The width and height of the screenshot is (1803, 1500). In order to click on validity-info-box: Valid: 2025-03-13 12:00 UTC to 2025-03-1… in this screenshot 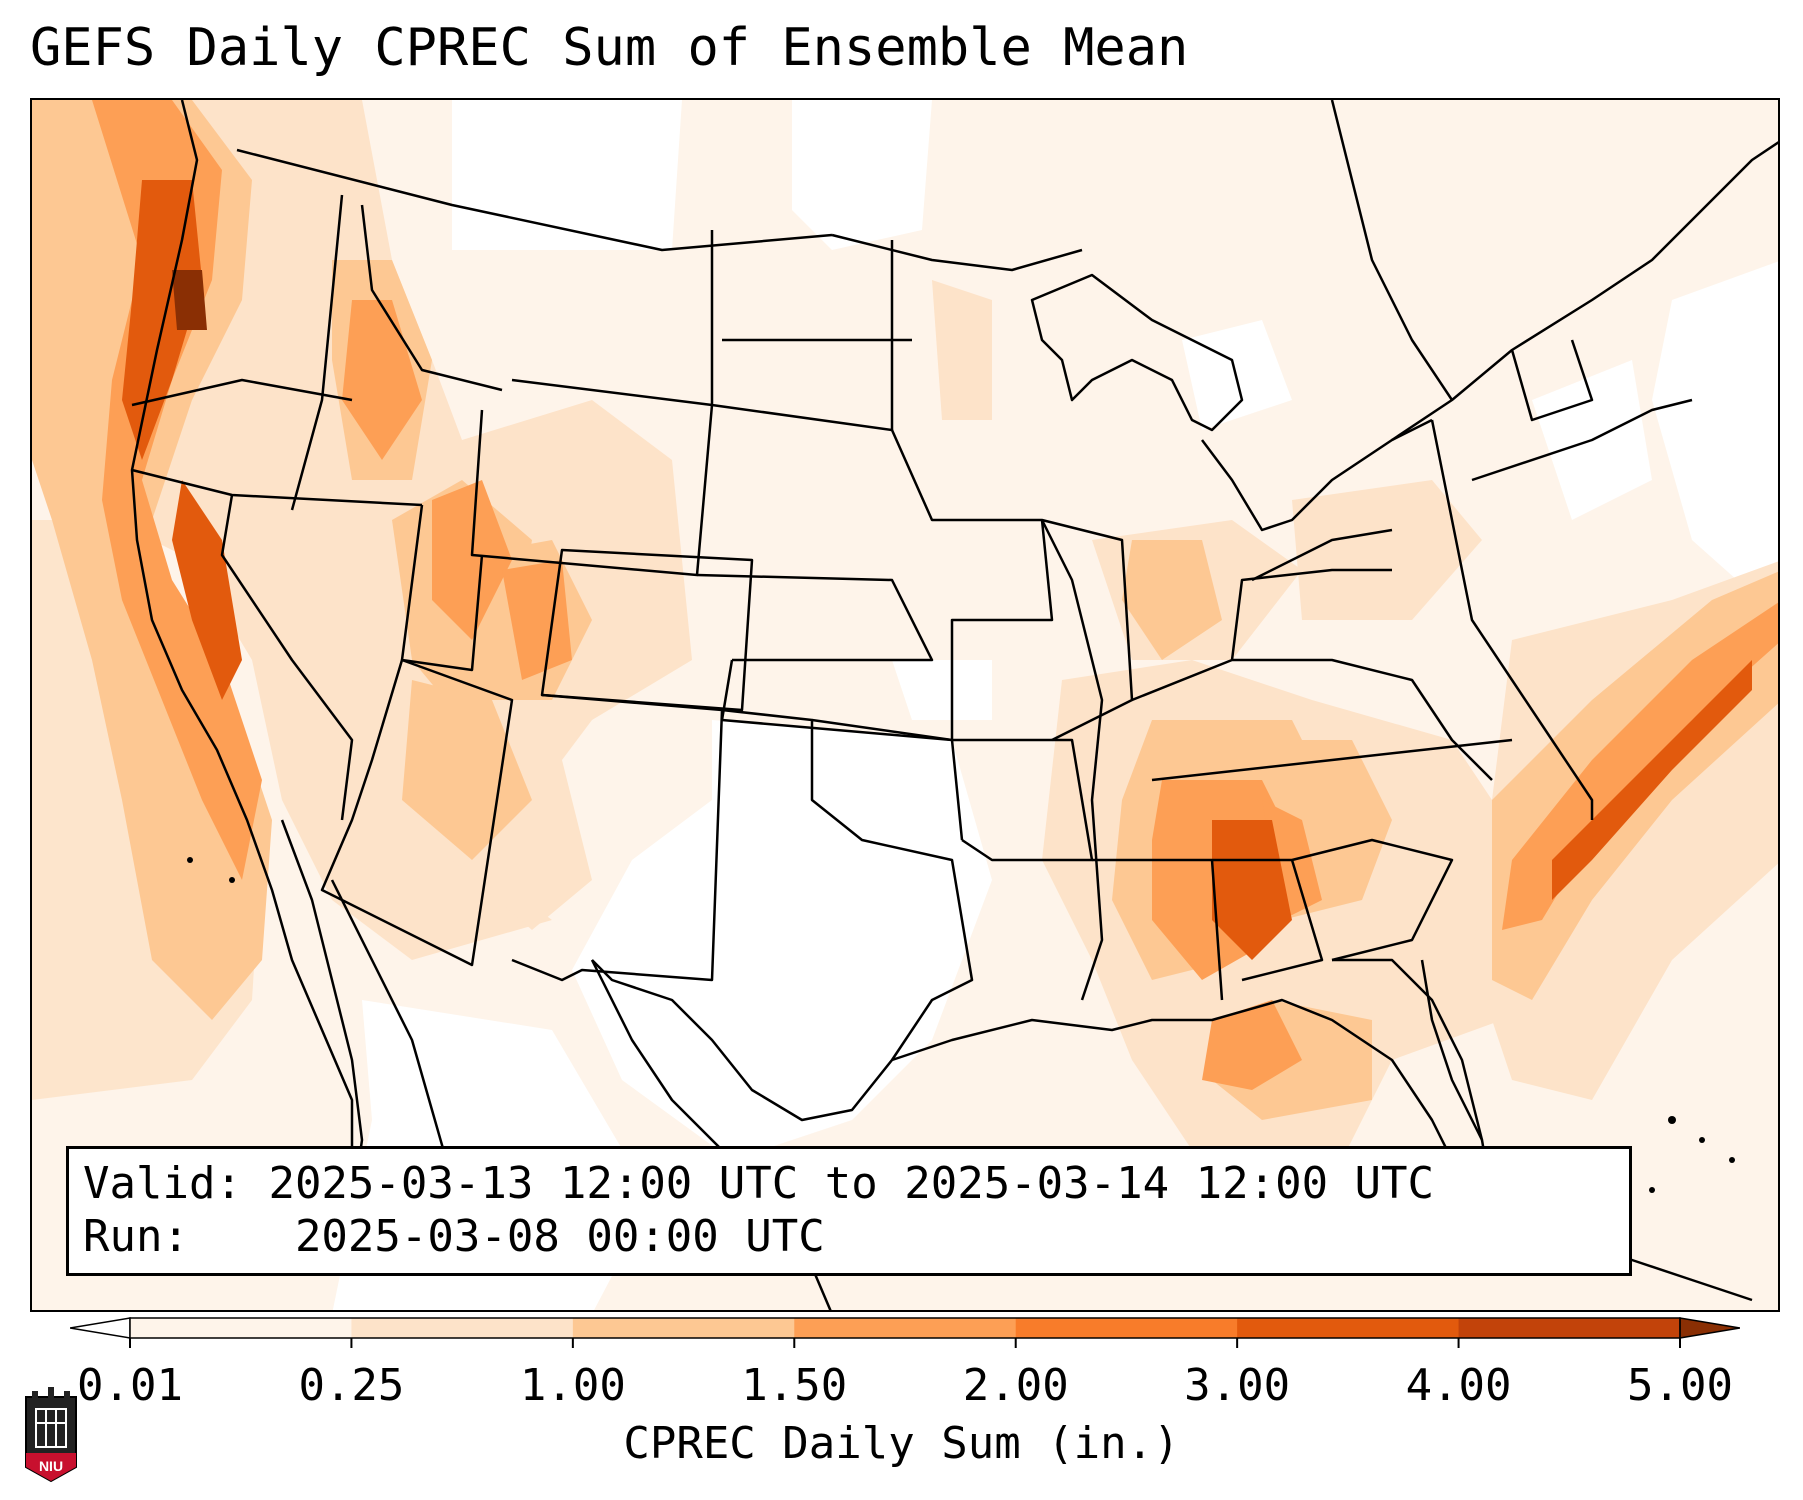, I will do `click(849, 1211)`.